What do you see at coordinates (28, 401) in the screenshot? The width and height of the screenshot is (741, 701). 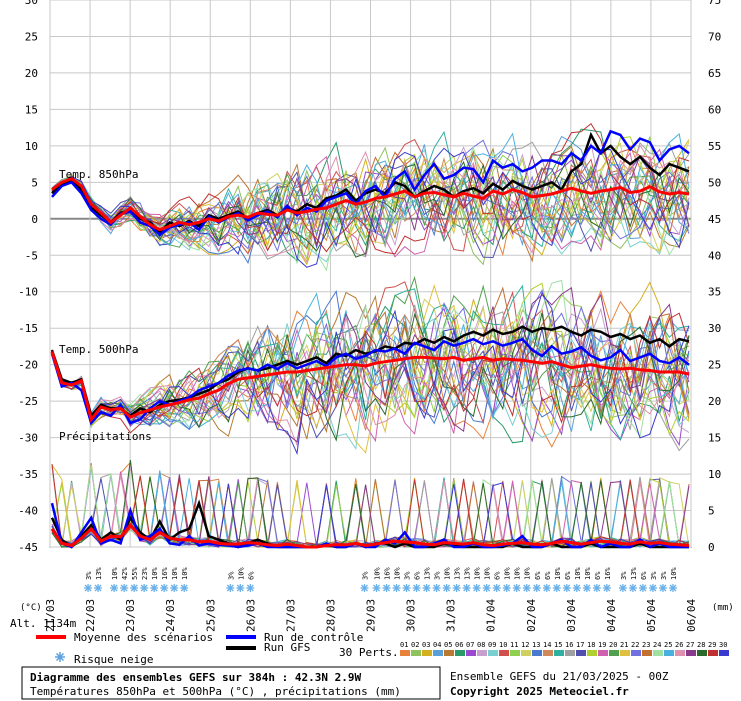 I see `y-tick-left: -25` at bounding box center [28, 401].